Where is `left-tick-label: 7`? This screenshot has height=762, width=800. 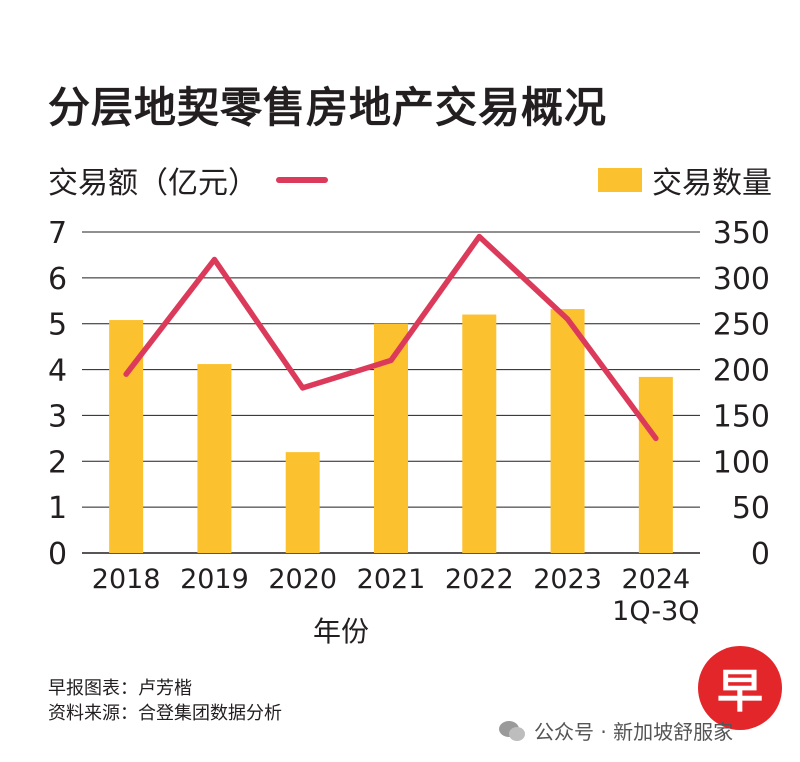
left-tick-label: 7 is located at coordinates (57, 233).